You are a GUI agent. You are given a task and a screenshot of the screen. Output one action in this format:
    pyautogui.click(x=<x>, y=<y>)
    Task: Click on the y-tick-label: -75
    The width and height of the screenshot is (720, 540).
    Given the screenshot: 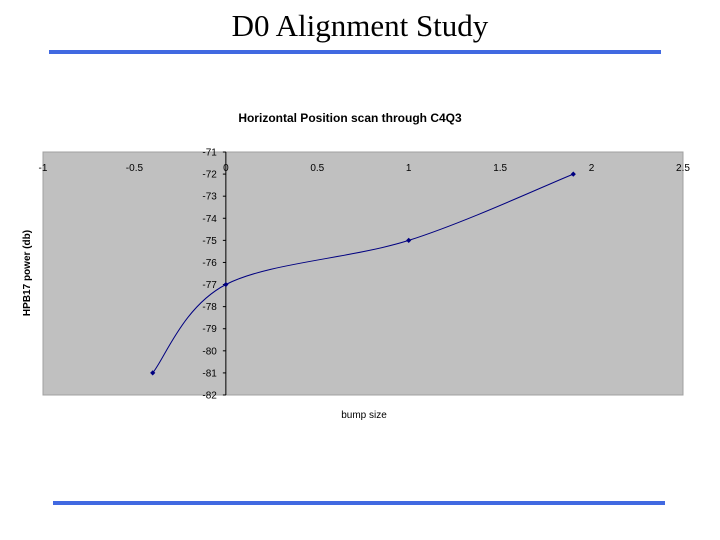 What is the action you would take?
    pyautogui.click(x=209, y=241)
    